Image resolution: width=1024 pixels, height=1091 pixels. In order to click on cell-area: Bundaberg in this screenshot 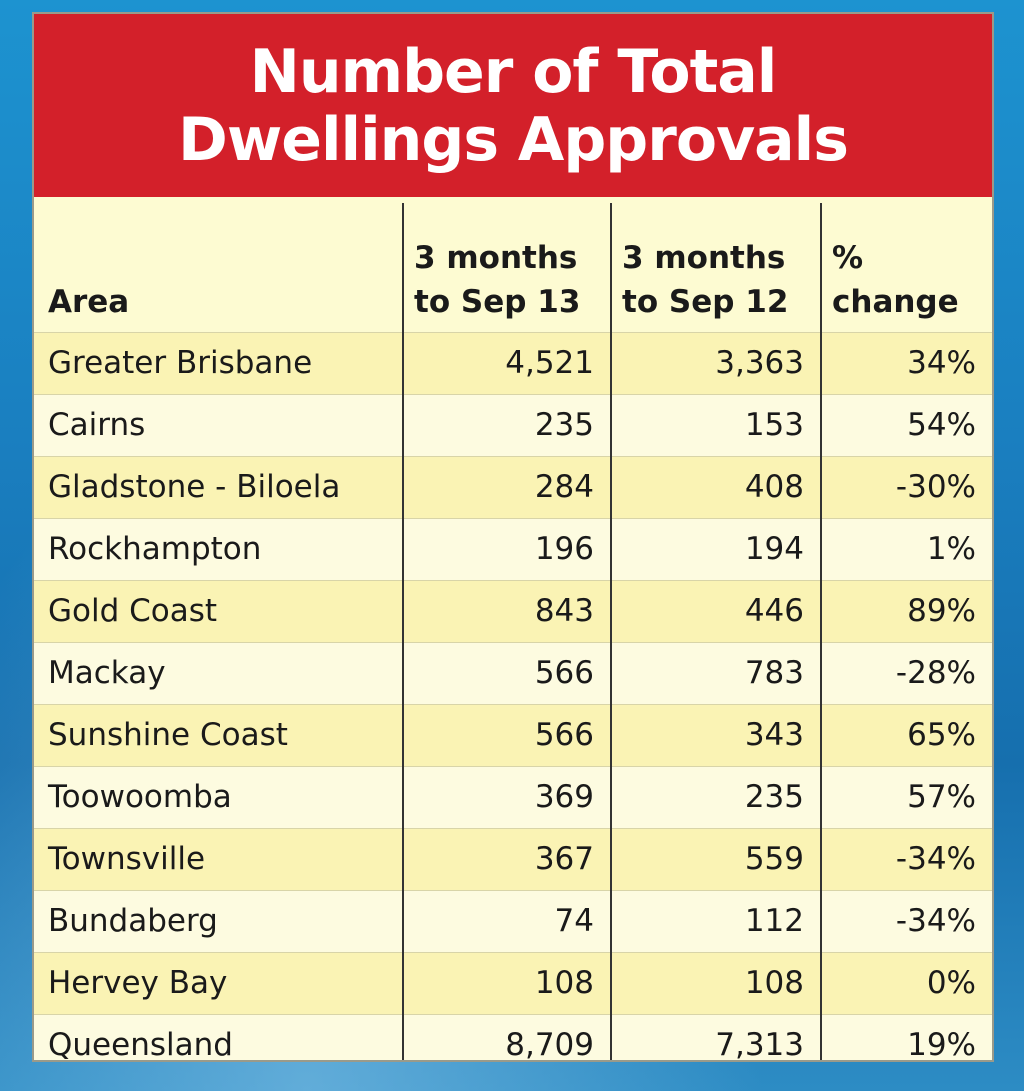, I will do `click(218, 921)`.